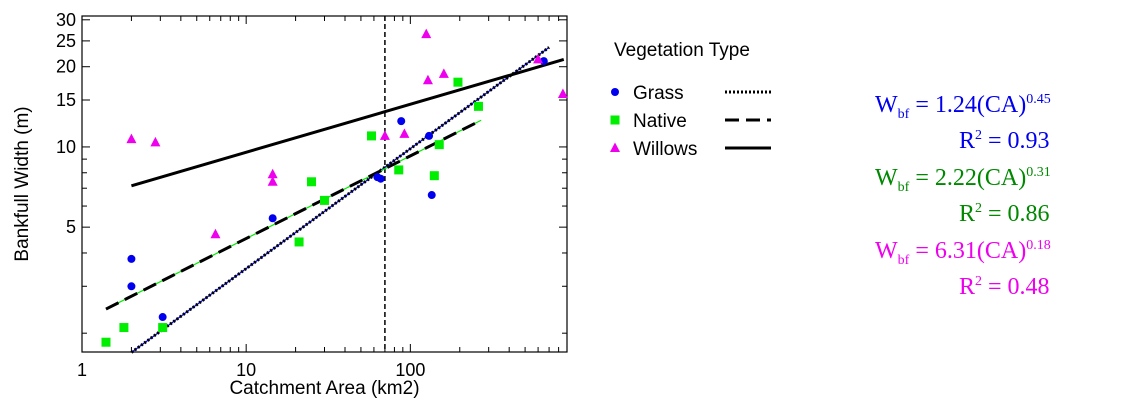  Describe the element at coordinates (82, 370) in the screenshot. I see `x-tick-label: 1` at that location.